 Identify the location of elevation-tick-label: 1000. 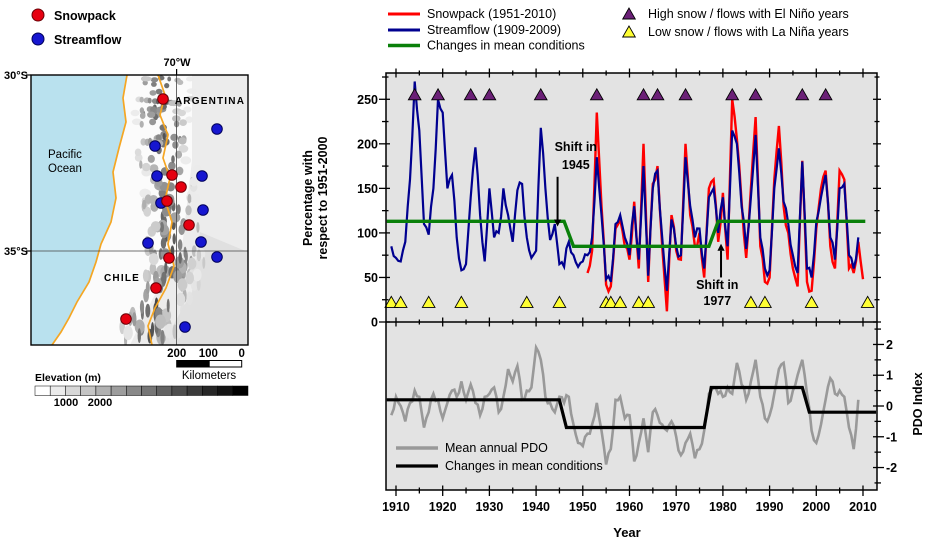
(66, 403).